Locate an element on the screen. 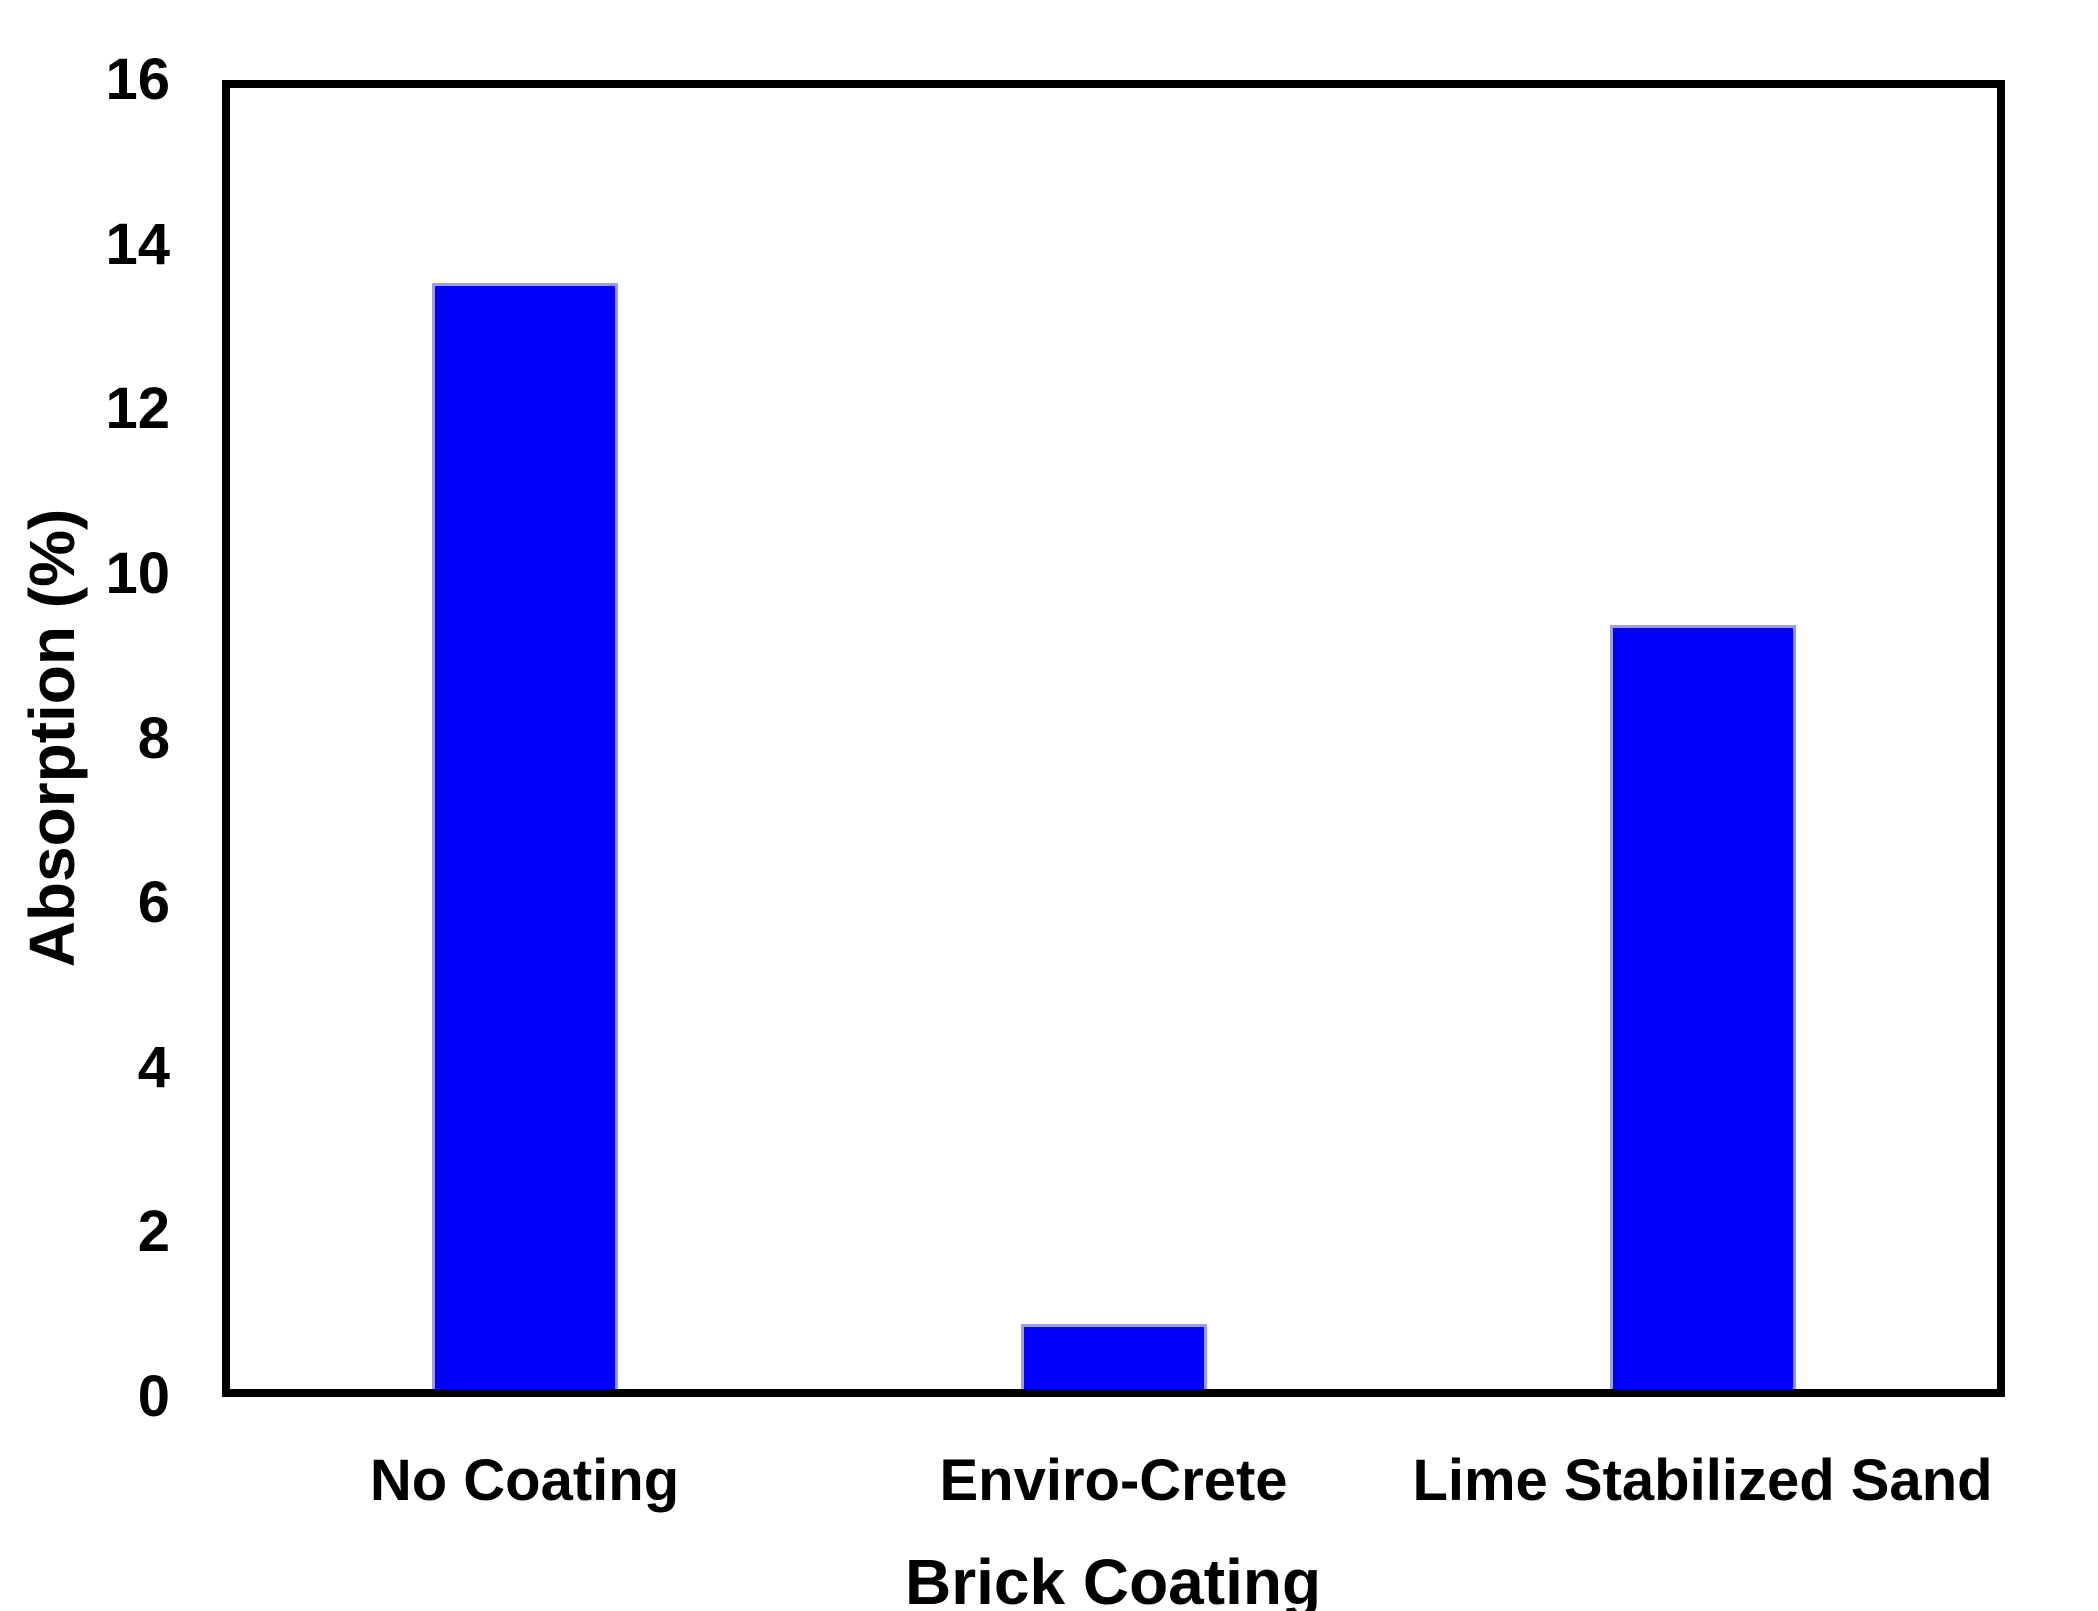 The image size is (2098, 1611). bar-lime-stabilized-sand is located at coordinates (1702, 1006).